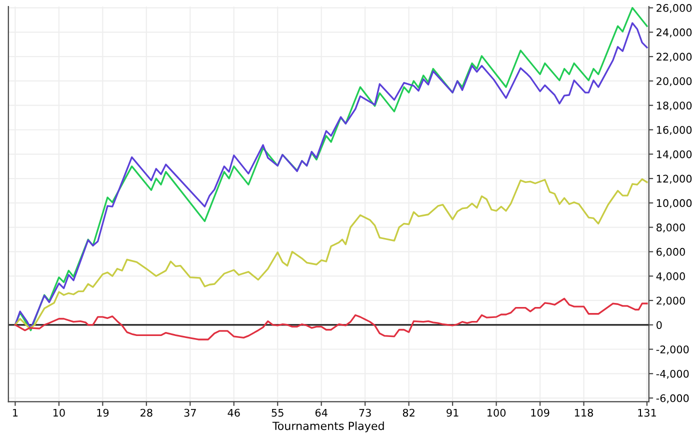 The width and height of the screenshot is (700, 439). Describe the element at coordinates (328, 426) in the screenshot. I see `x-axis-title: Tournaments Played` at that location.